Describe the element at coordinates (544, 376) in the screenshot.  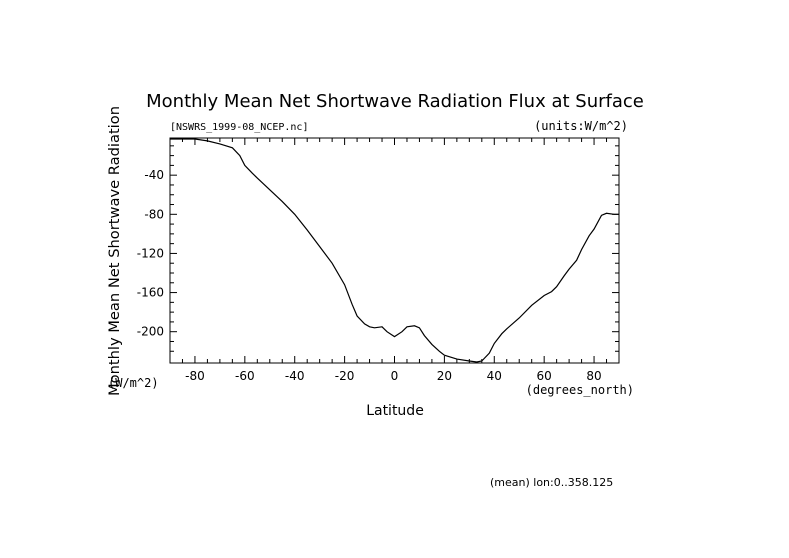
I see `x-tick-label: 60` at that location.